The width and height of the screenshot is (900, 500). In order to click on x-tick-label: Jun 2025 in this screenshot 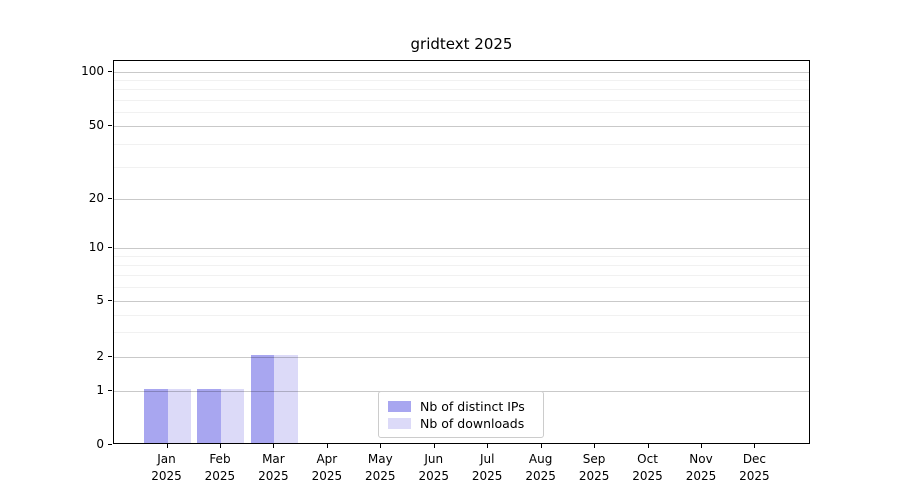, I will do `click(434, 468)`.